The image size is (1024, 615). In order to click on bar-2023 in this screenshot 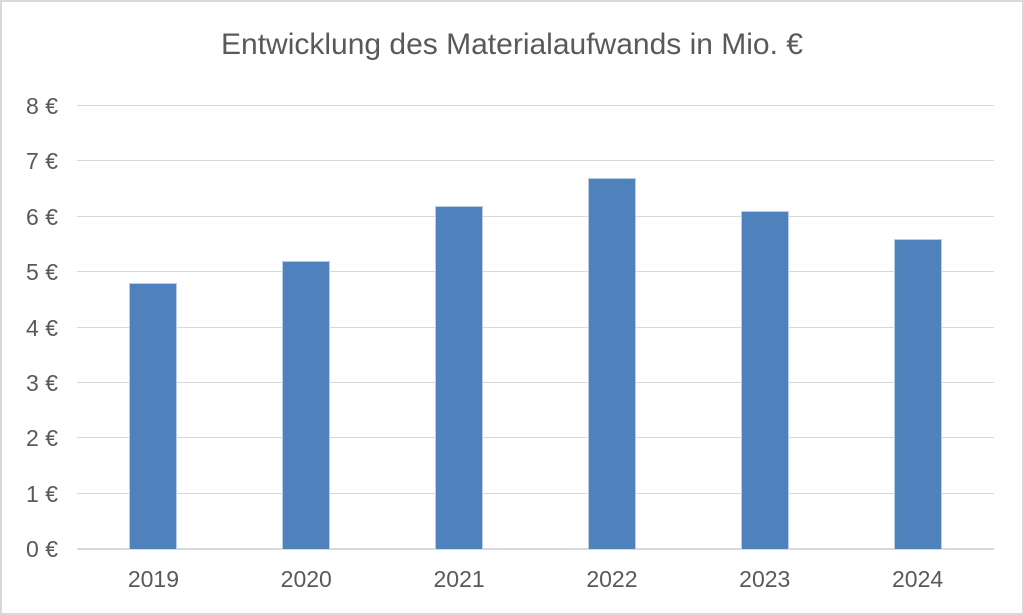, I will do `click(764, 380)`.